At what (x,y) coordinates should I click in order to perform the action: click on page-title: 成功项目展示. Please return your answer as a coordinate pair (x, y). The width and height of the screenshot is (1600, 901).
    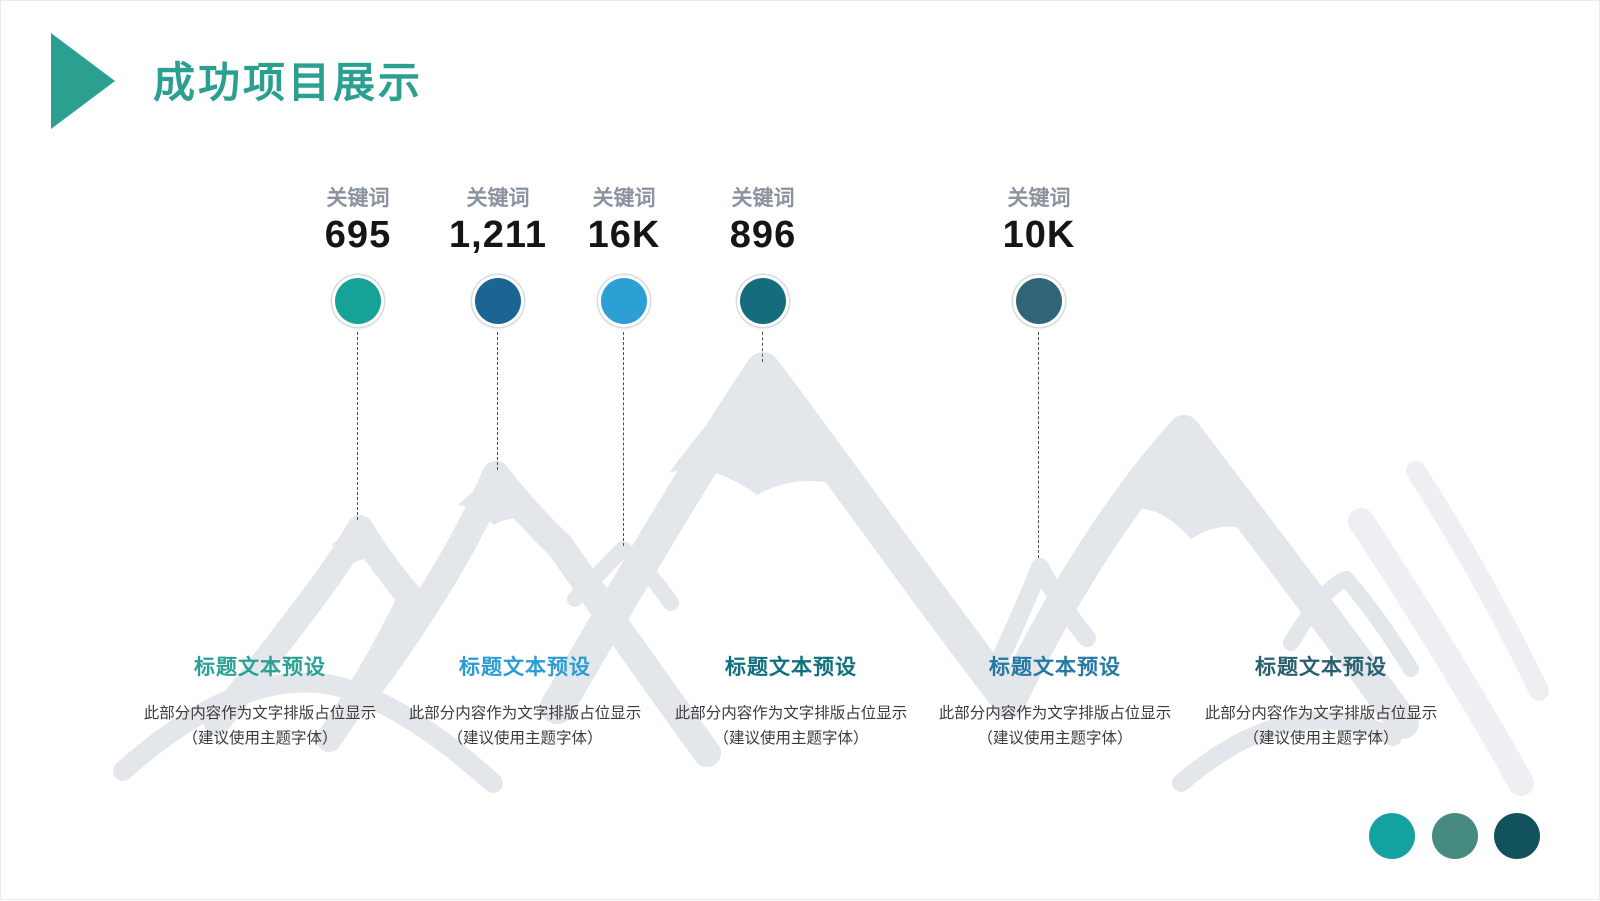
    Looking at the image, I should click on (288, 82).